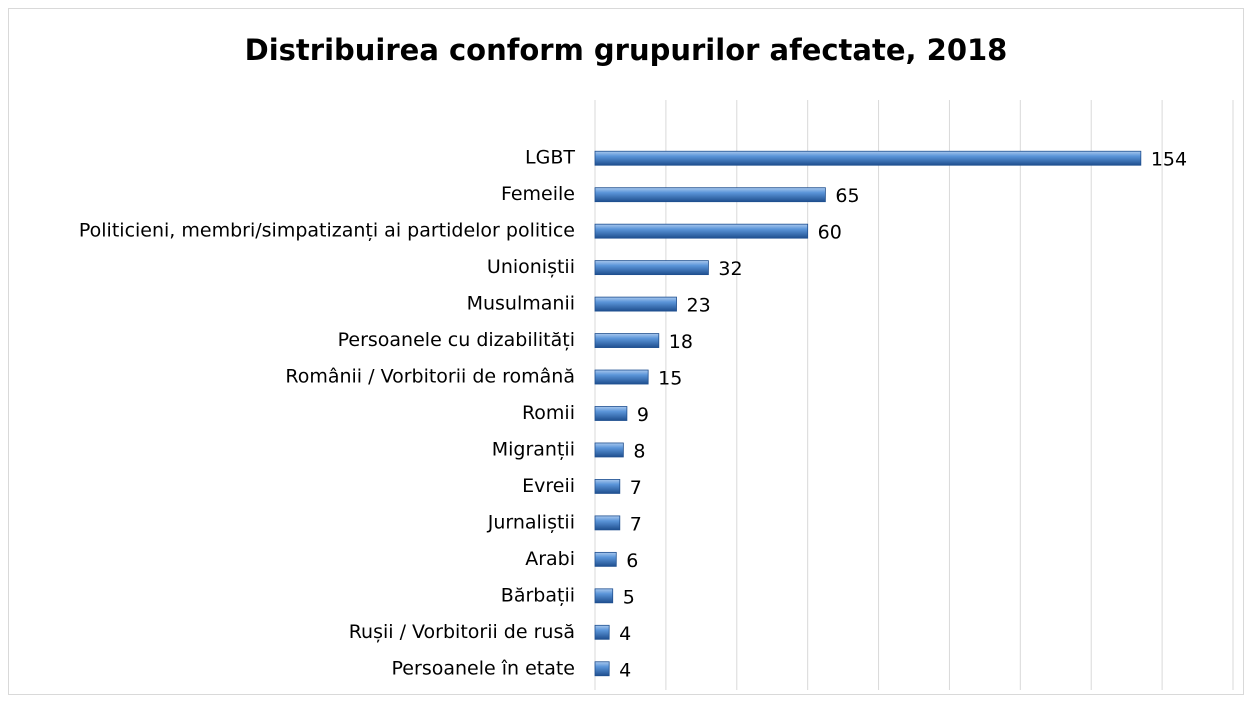 This screenshot has width=1253, height=709. I want to click on y-tick-label: Bărbații, so click(538, 595).